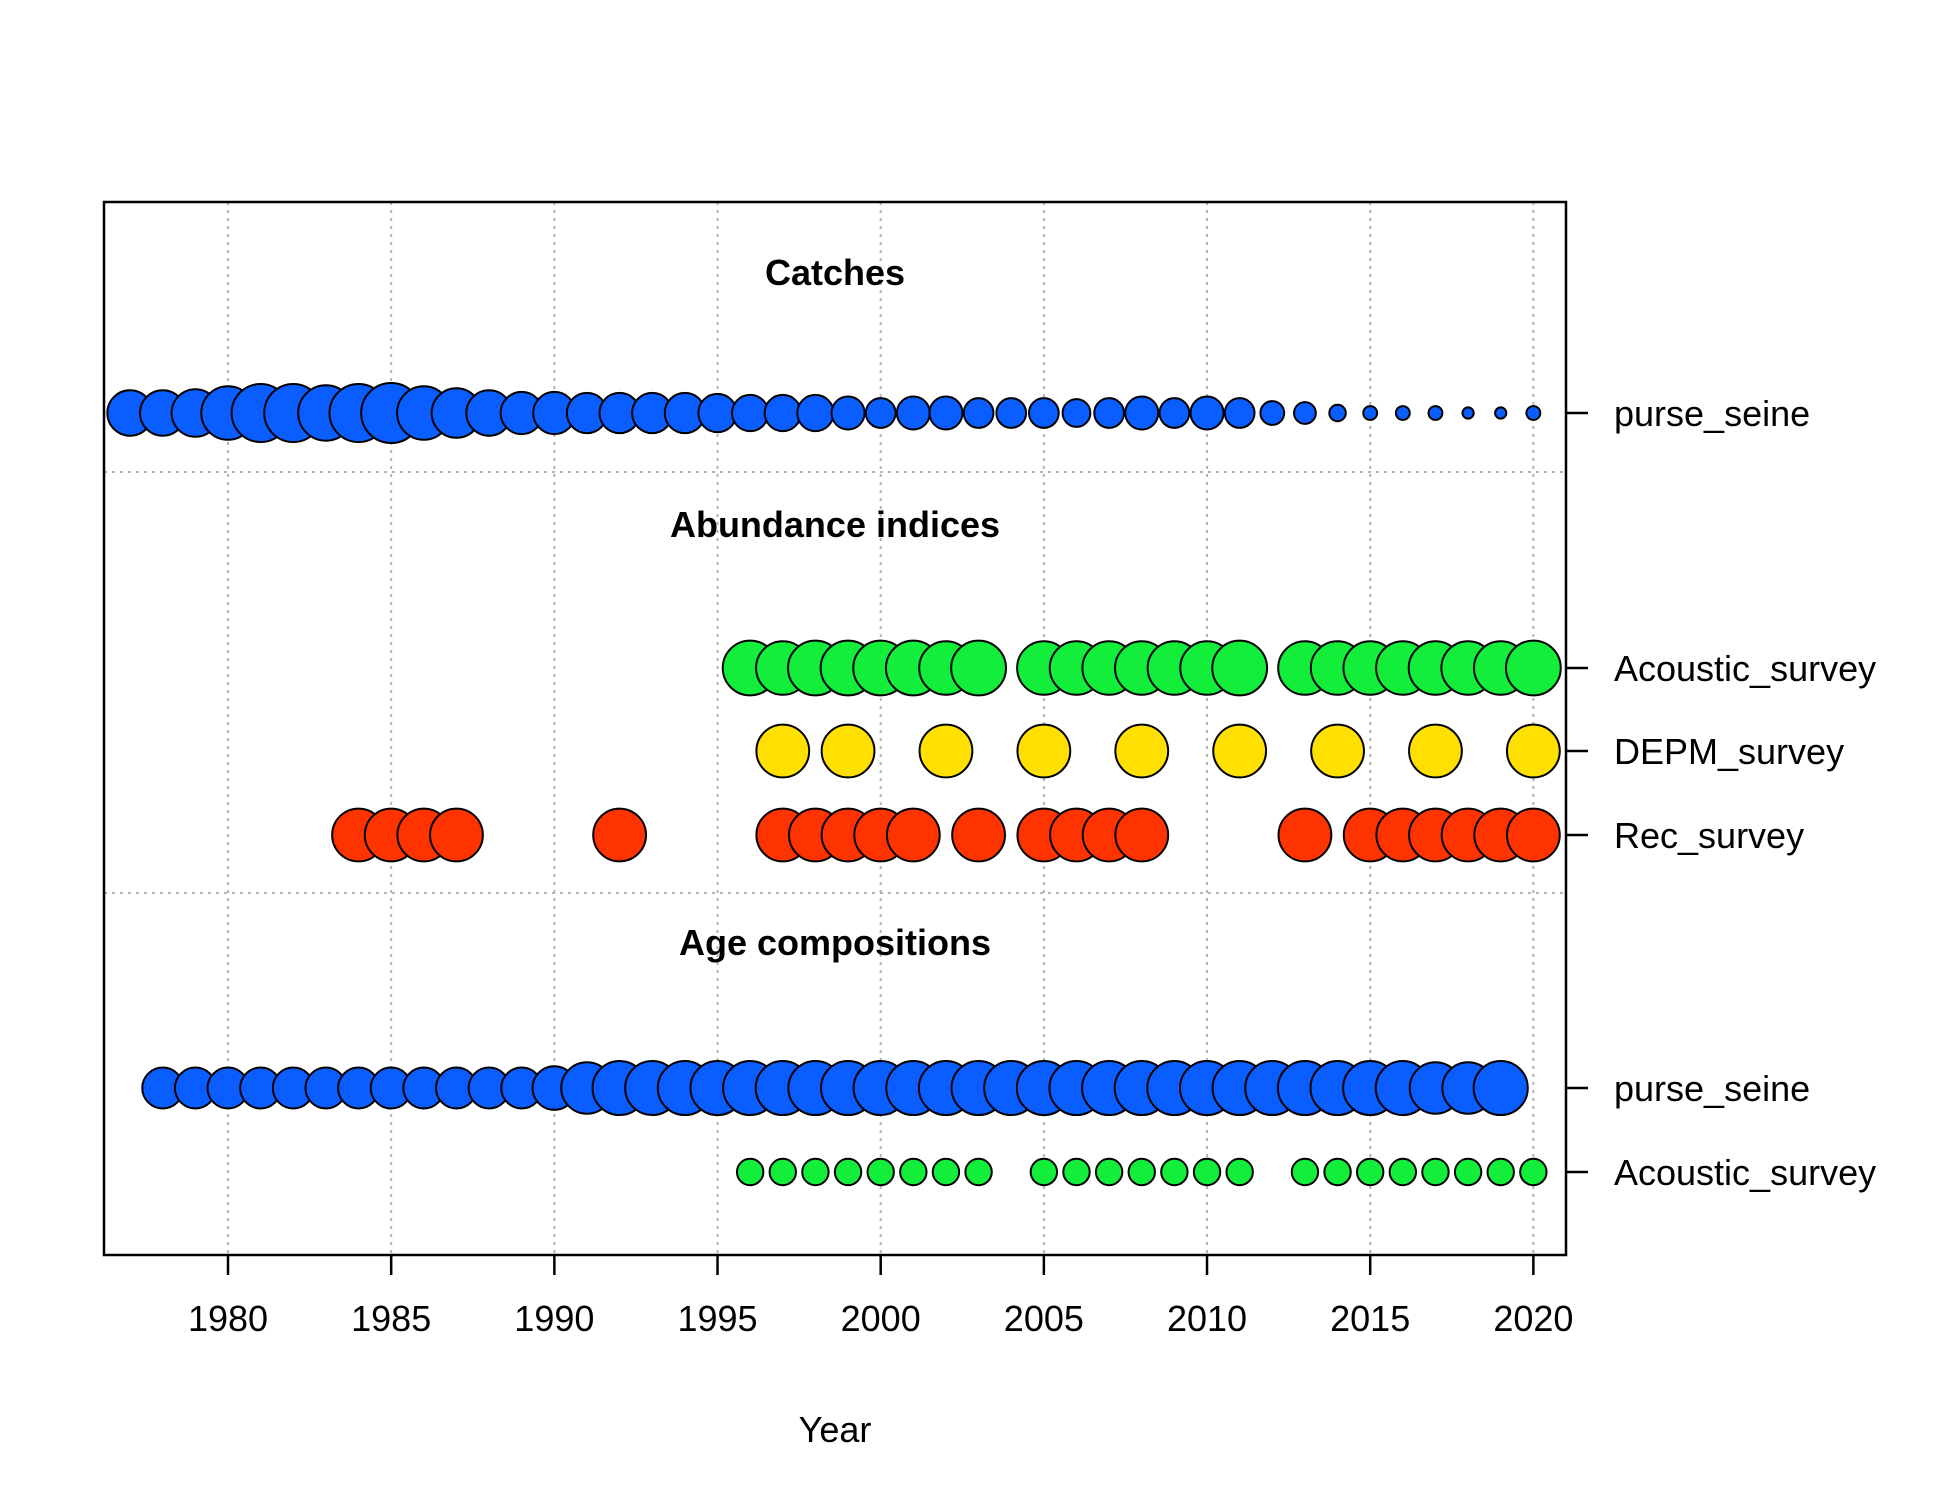 Image resolution: width=1950 pixels, height=1500 pixels. Describe the element at coordinates (835, 1429) in the screenshot. I see `x-axis-label: Year` at that location.